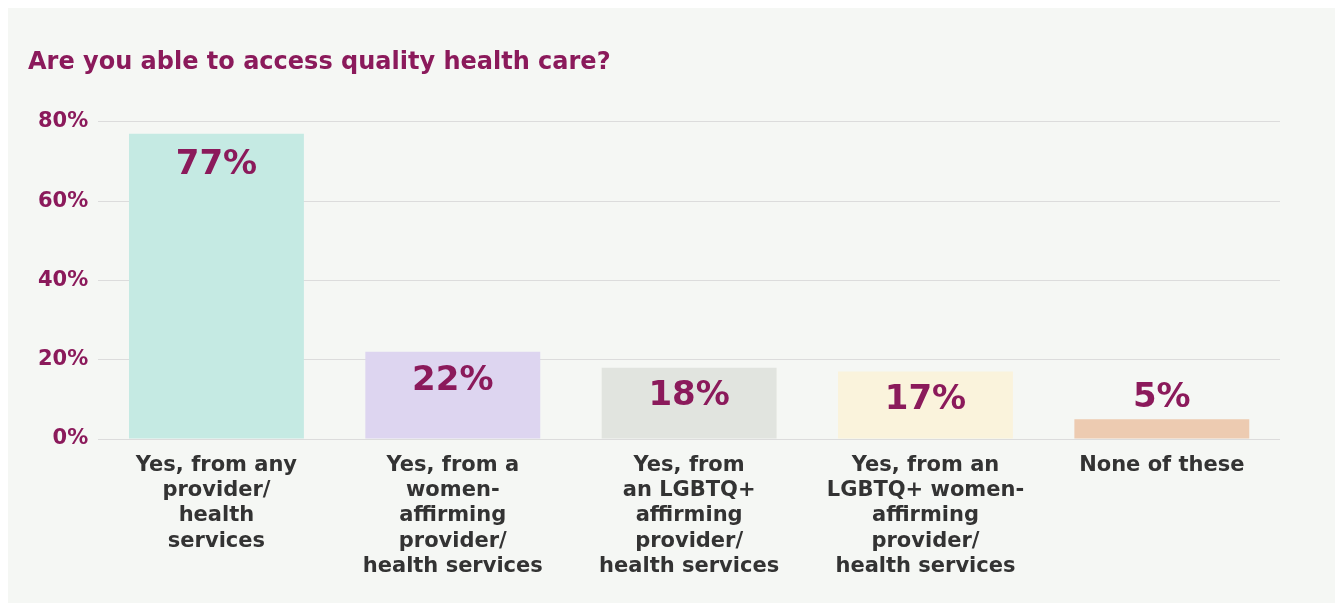 This screenshot has width=1343, height=611. What do you see at coordinates (216, 161) in the screenshot?
I see `data-label: 77%` at bounding box center [216, 161].